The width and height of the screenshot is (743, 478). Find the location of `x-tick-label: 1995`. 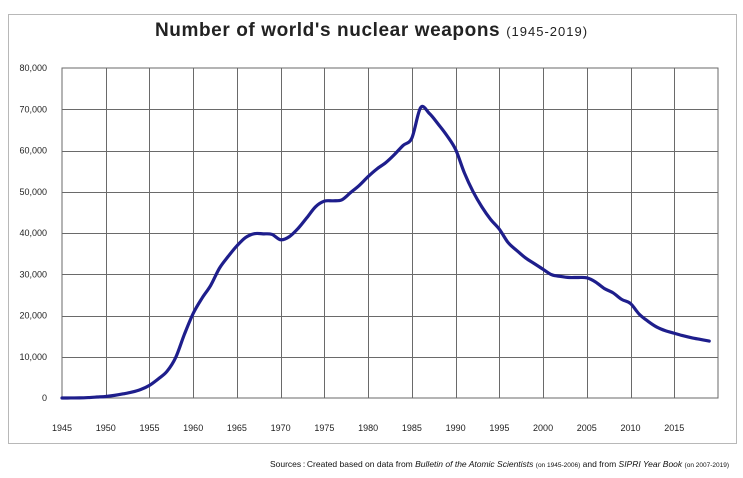

x-tick-label: 1995 is located at coordinates (499, 428).